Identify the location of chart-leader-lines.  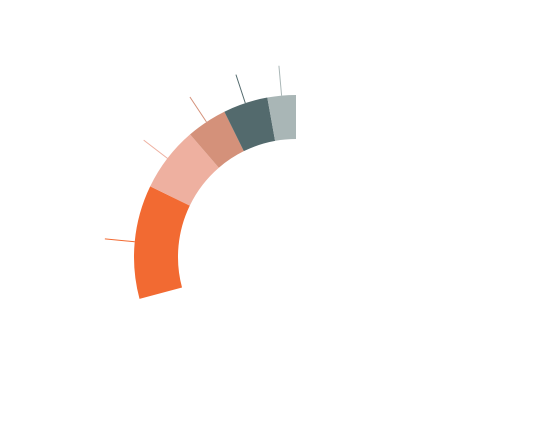
(193, 154).